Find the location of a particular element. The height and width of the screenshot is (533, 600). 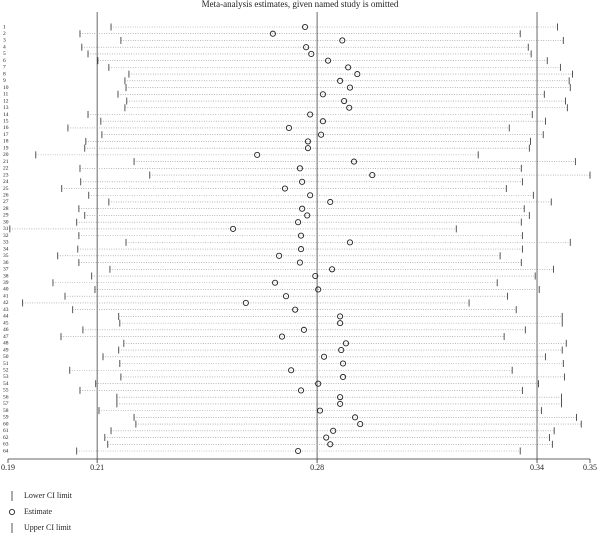

row-label: 20 is located at coordinates (6, 155).